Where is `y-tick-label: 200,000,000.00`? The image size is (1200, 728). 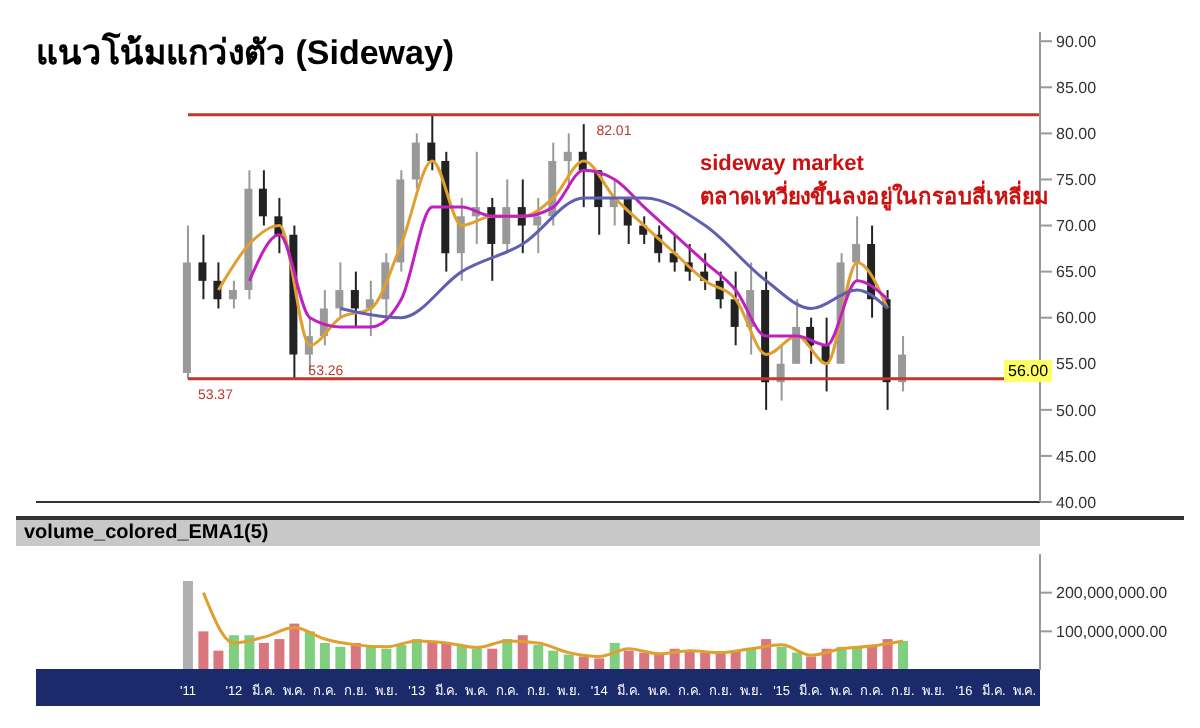 y-tick-label: 200,000,000.00 is located at coordinates (1112, 593).